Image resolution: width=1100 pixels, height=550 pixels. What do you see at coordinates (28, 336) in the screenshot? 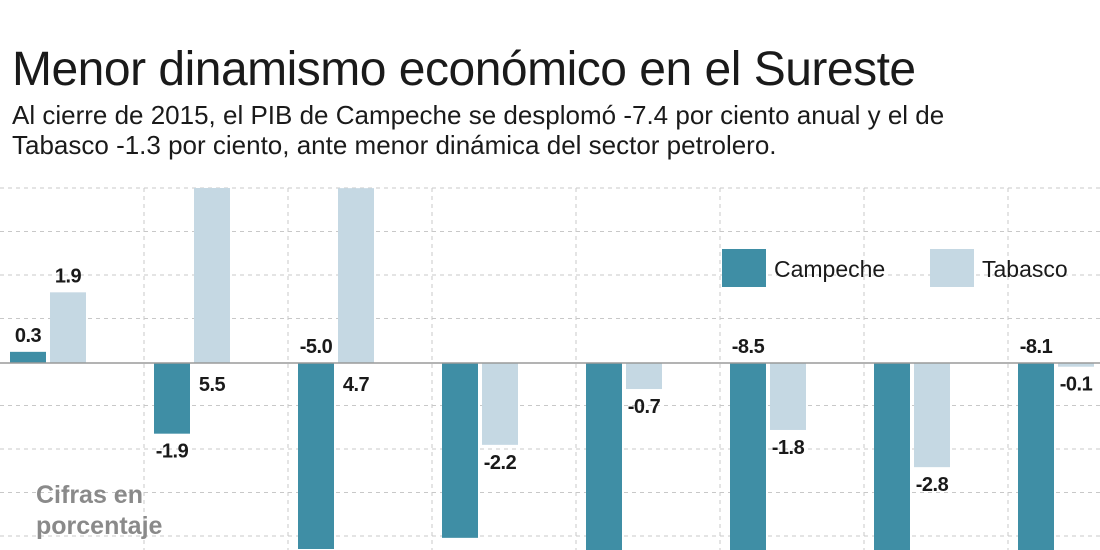
I see `label-campeche-1: 0.3` at bounding box center [28, 336].